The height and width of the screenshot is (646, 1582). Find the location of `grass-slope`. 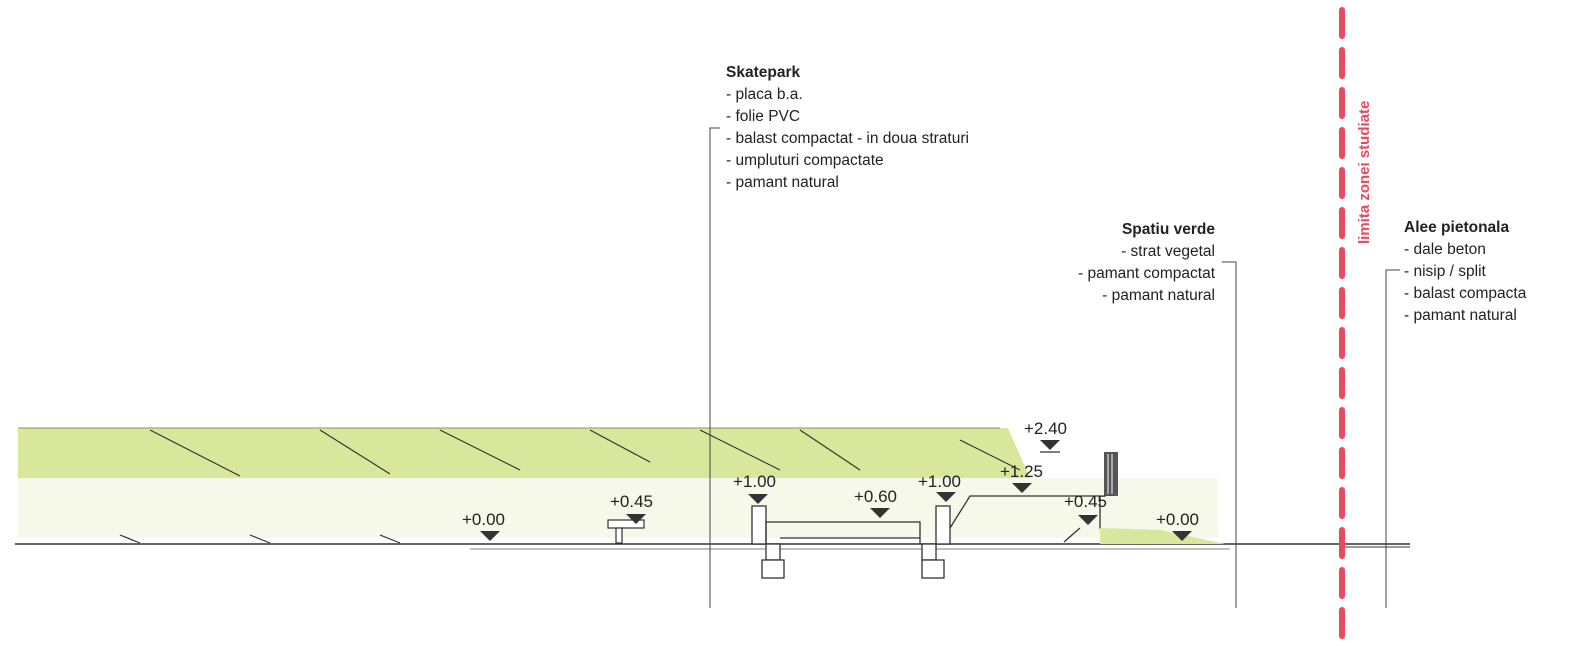

grass-slope is located at coordinates (1162, 536).